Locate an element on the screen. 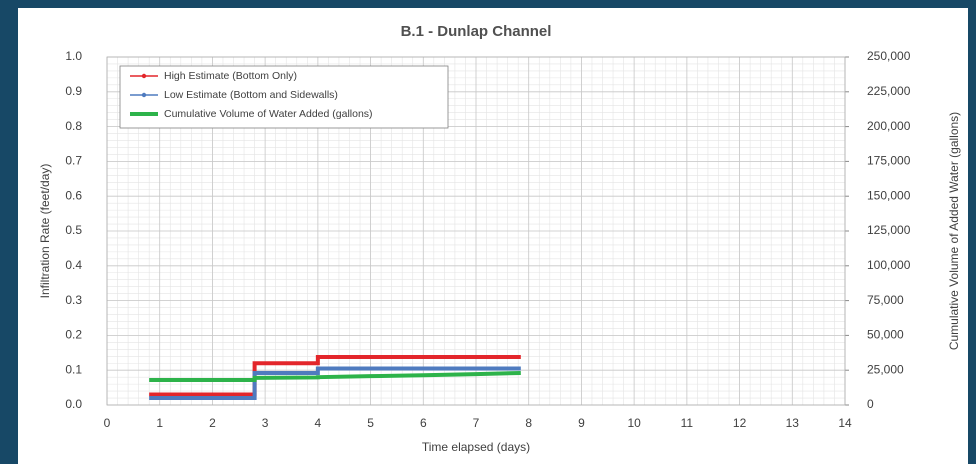 This screenshot has height=464, width=976. x-tick-label: 13 is located at coordinates (793, 423).